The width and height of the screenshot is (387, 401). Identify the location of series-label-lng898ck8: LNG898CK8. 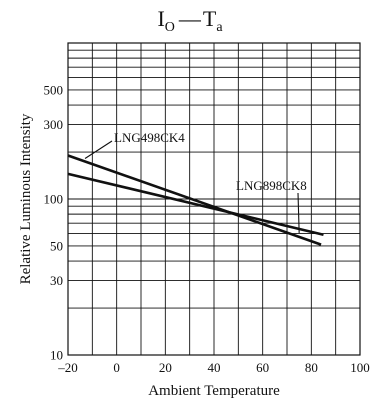
(271, 185).